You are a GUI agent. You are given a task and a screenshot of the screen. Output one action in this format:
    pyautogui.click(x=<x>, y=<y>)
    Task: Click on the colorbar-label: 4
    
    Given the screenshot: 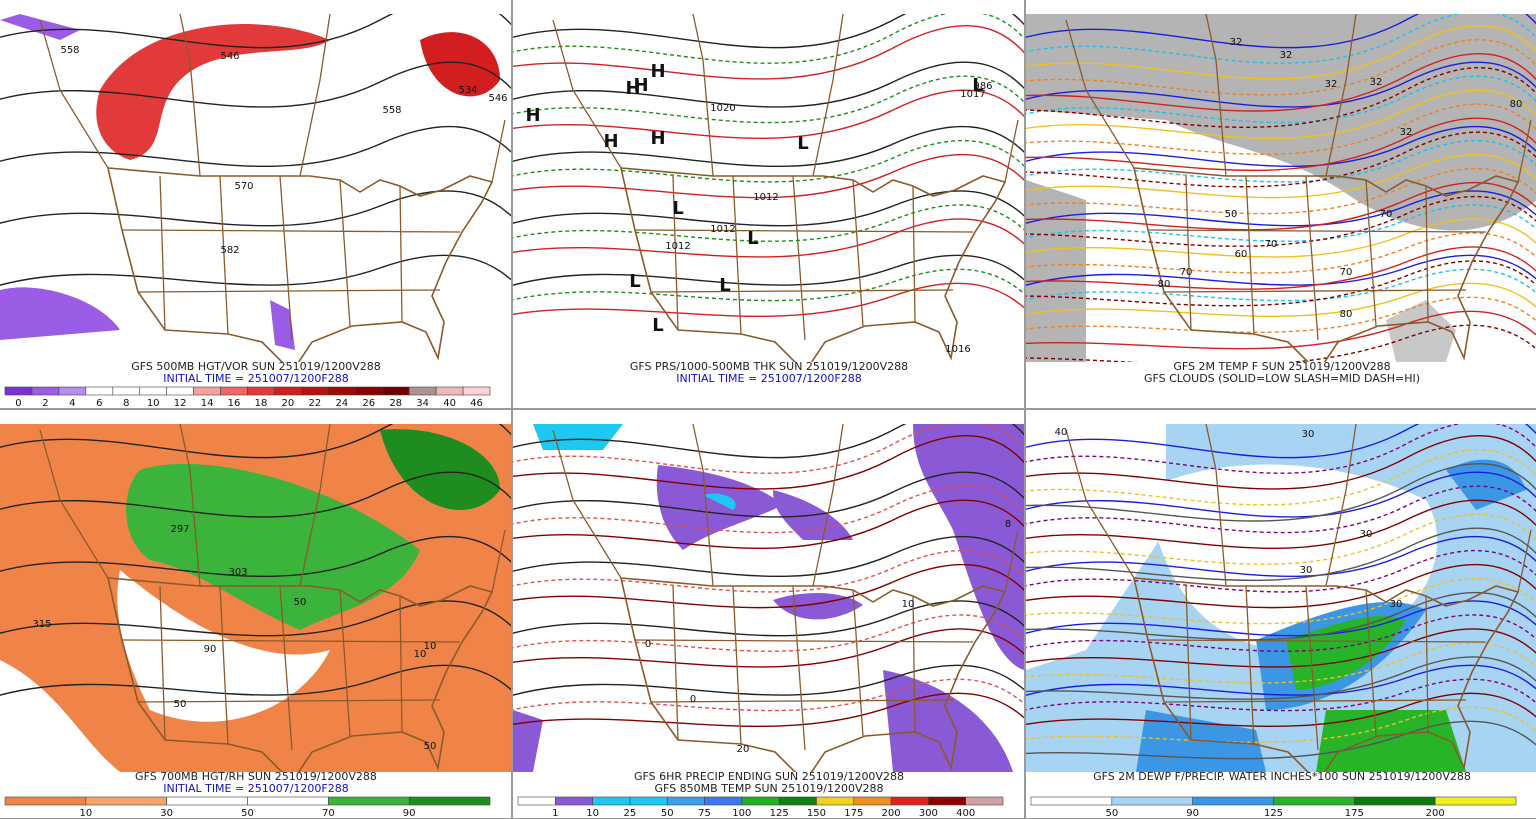 What is the action you would take?
    pyautogui.click(x=72, y=403)
    